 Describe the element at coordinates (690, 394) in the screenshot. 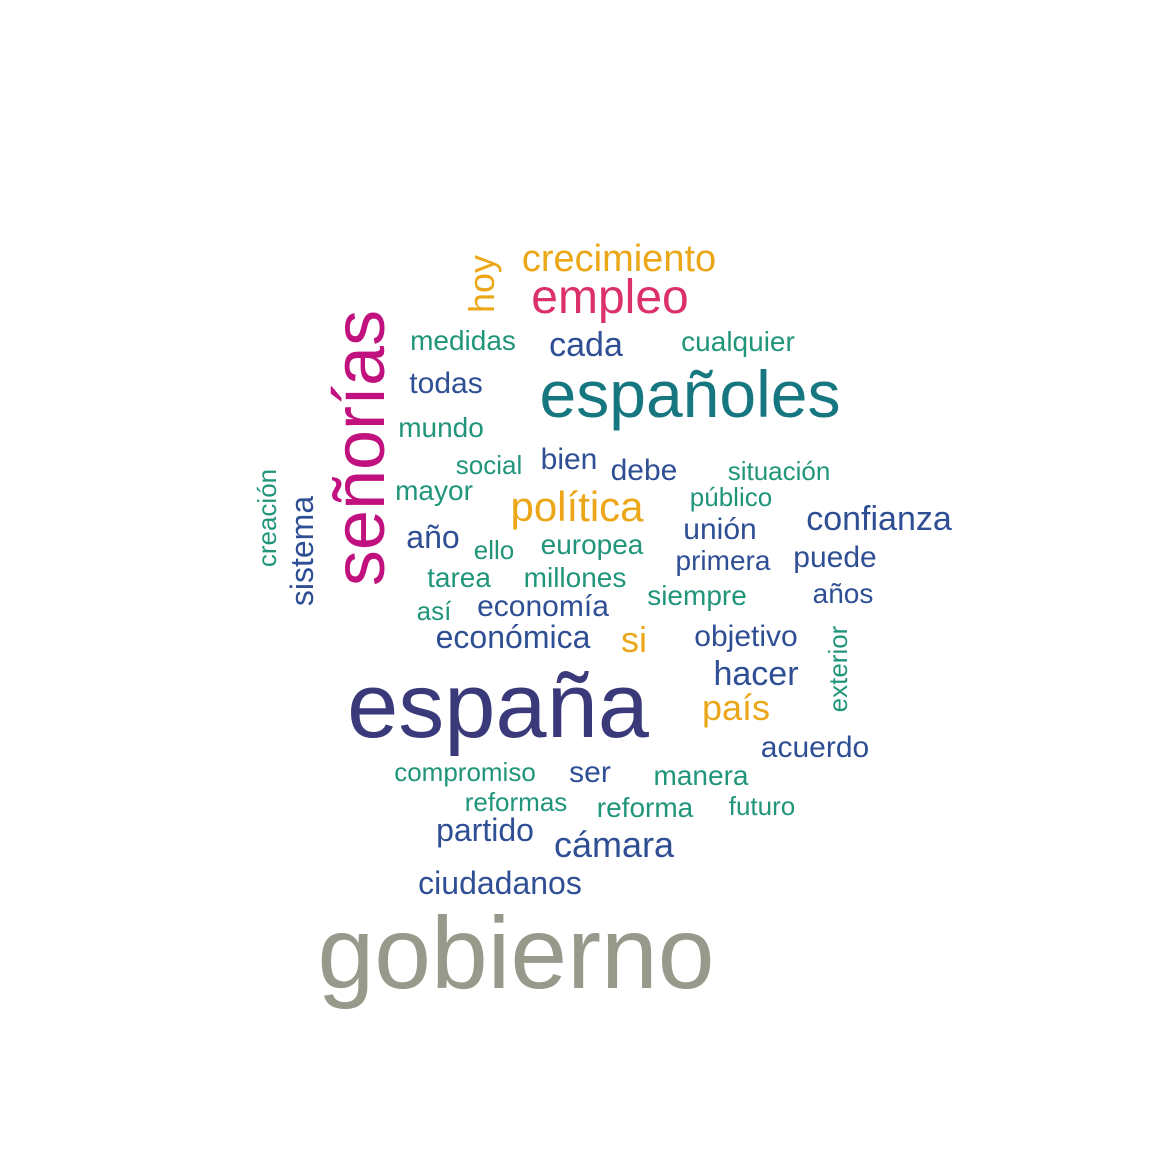

I see `word-espanoles: españoles` at that location.